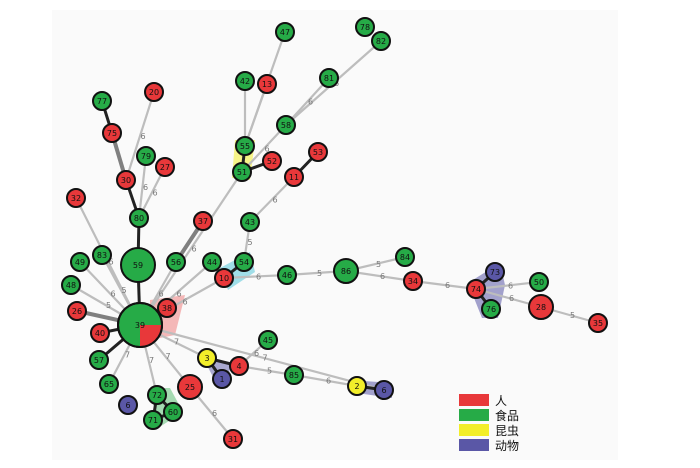 This screenshot has width=700, height=468. I want to click on node-28: 28, so click(541, 307).